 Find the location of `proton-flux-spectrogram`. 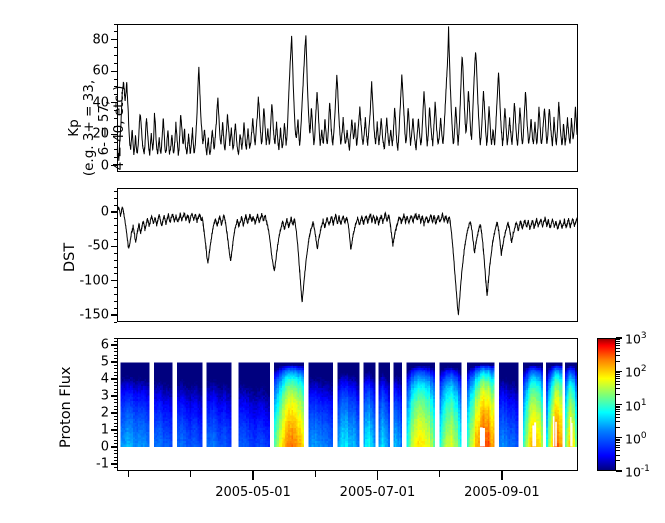

proton-flux-spectrogram is located at coordinates (348, 404).